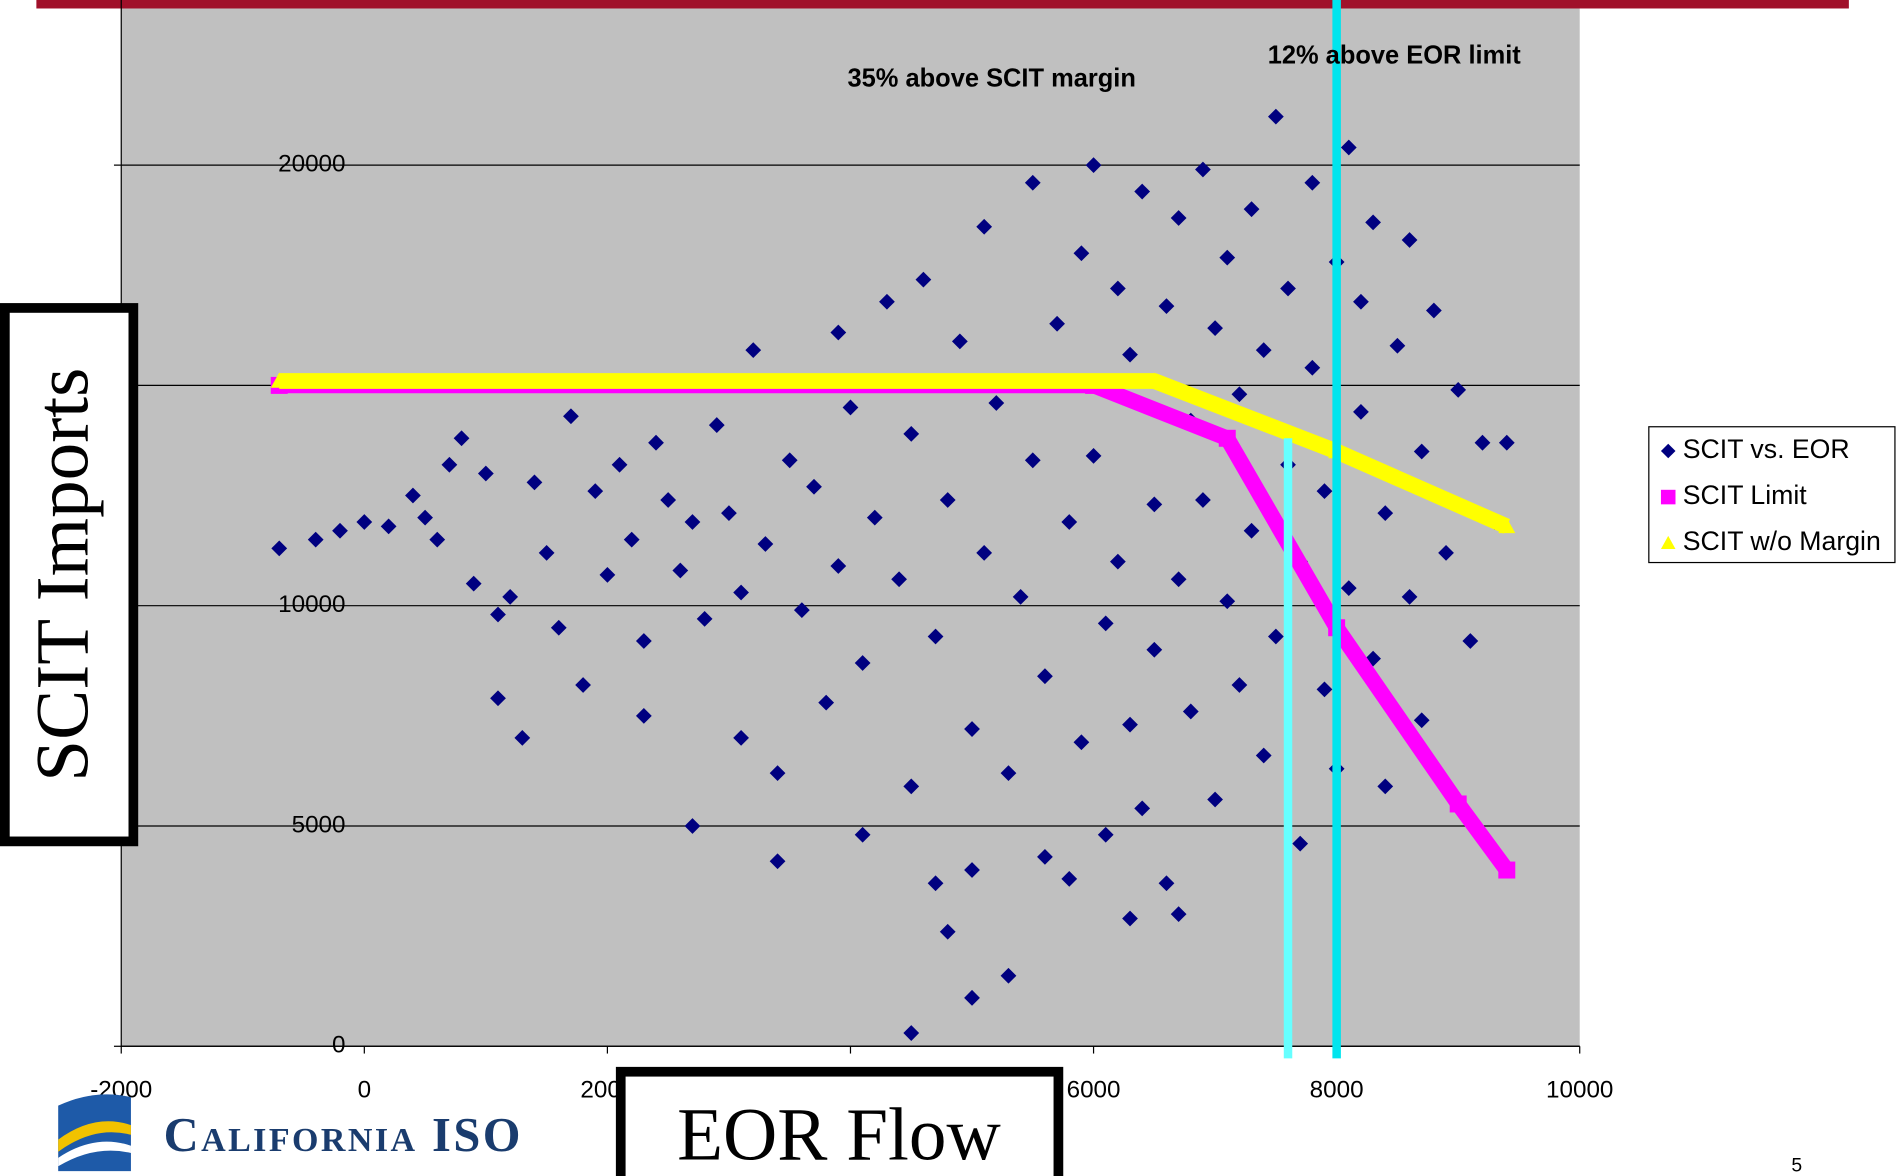 The height and width of the screenshot is (1176, 1901). What do you see at coordinates (839, 1134) in the screenshot?
I see `x-axis-label: EOR Flow` at bounding box center [839, 1134].